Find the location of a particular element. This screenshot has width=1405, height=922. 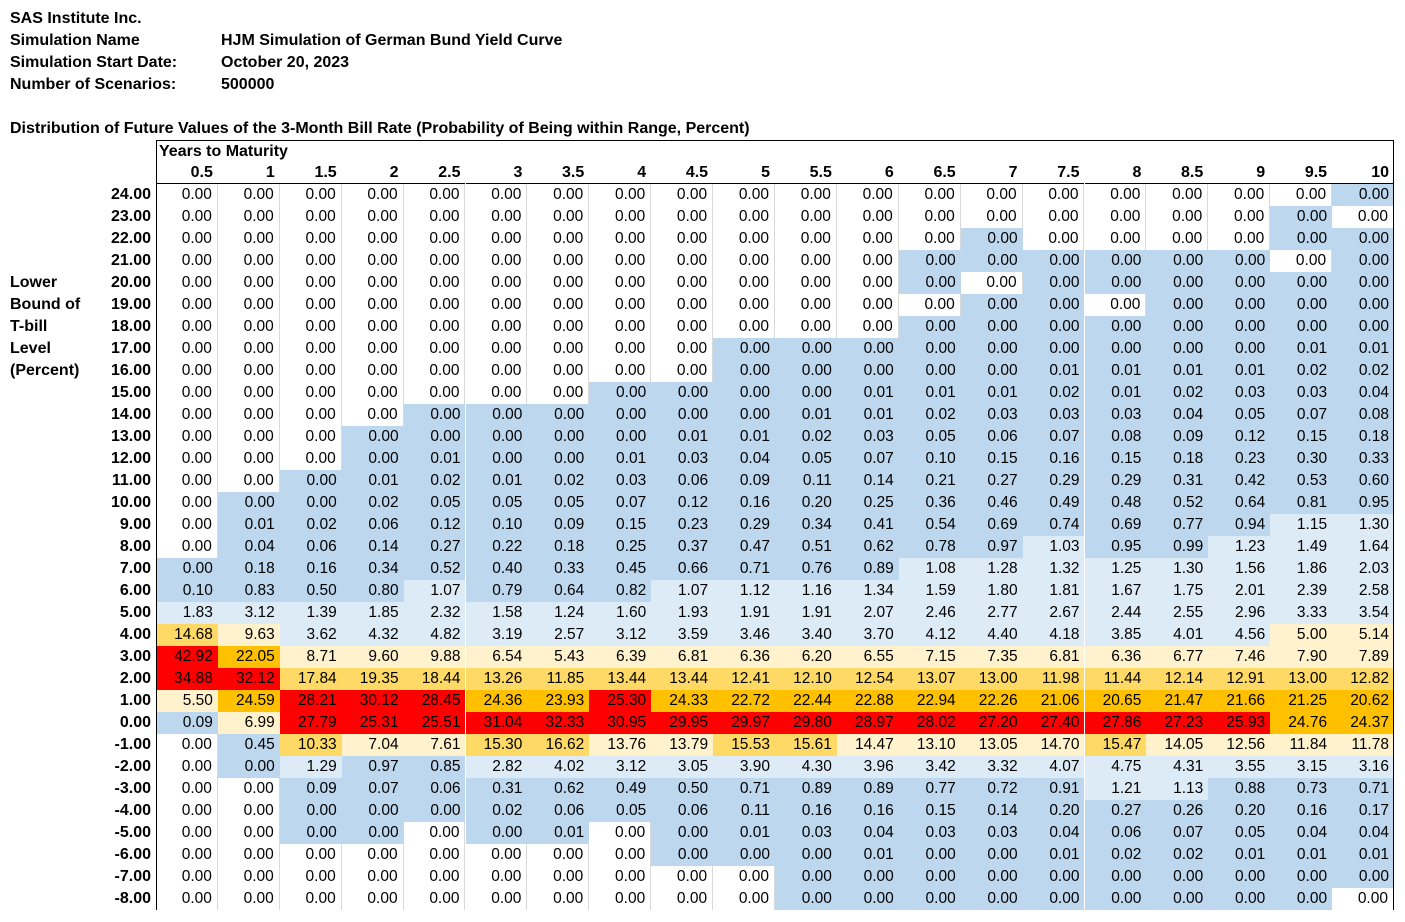

table-cell: 0.03 is located at coordinates (991, 415).